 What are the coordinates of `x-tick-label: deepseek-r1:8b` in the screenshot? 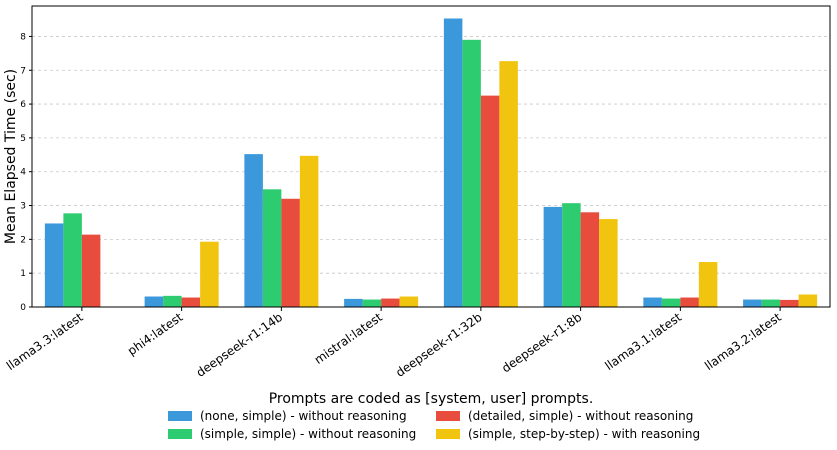 It's located at (541, 342).